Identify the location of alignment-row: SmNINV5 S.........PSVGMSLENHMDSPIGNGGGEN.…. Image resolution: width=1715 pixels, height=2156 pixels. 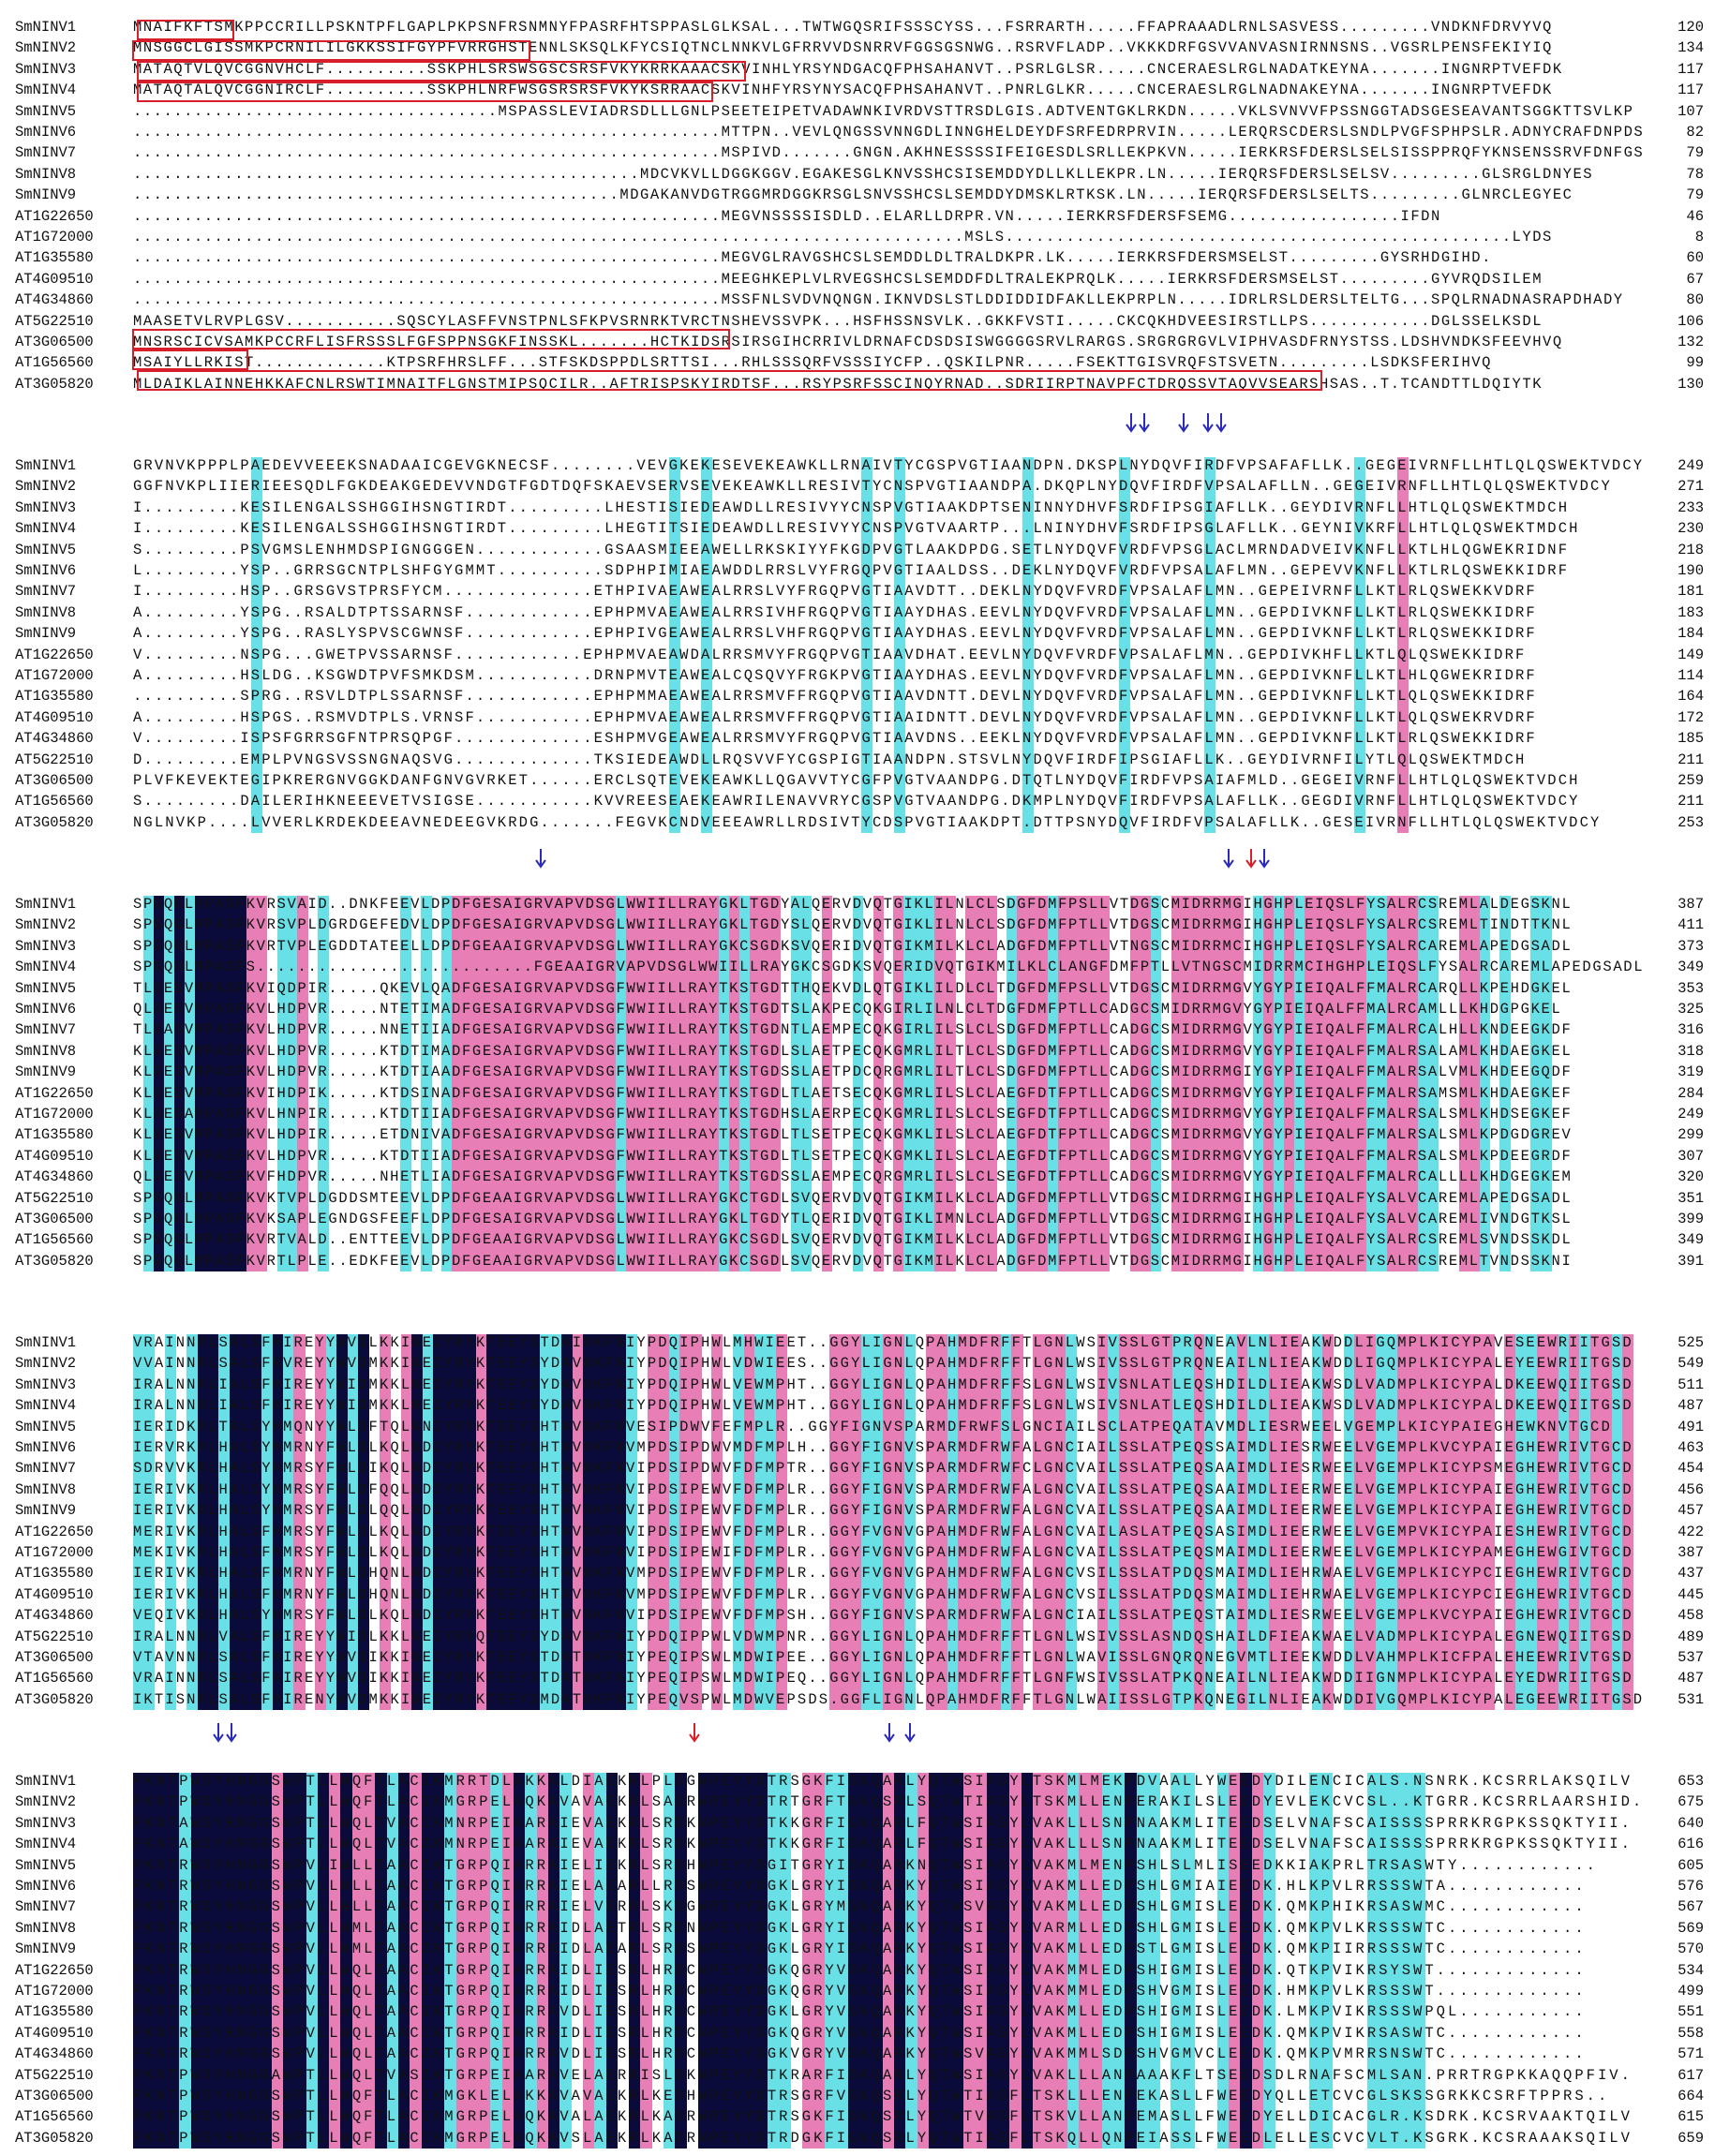
(857, 550).